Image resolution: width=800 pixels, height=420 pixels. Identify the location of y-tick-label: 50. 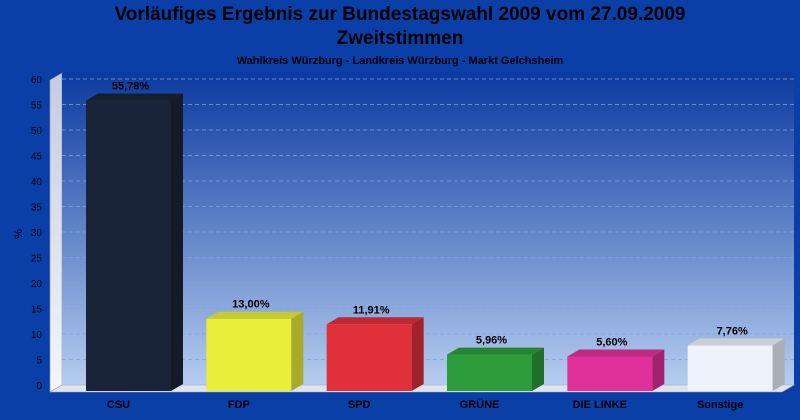
(37, 131).